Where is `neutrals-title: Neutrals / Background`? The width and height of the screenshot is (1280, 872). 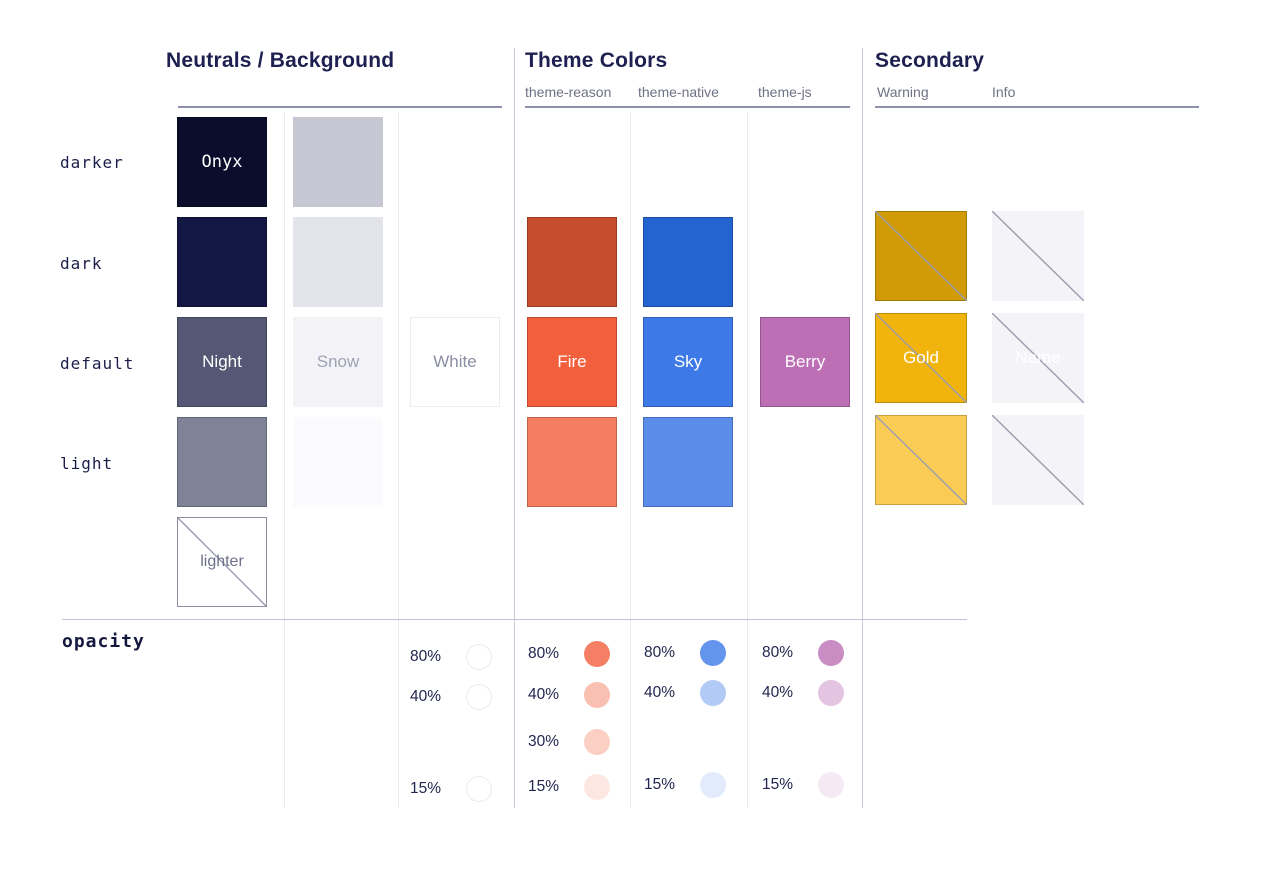
neutrals-title: Neutrals / Background is located at coordinates (280, 60).